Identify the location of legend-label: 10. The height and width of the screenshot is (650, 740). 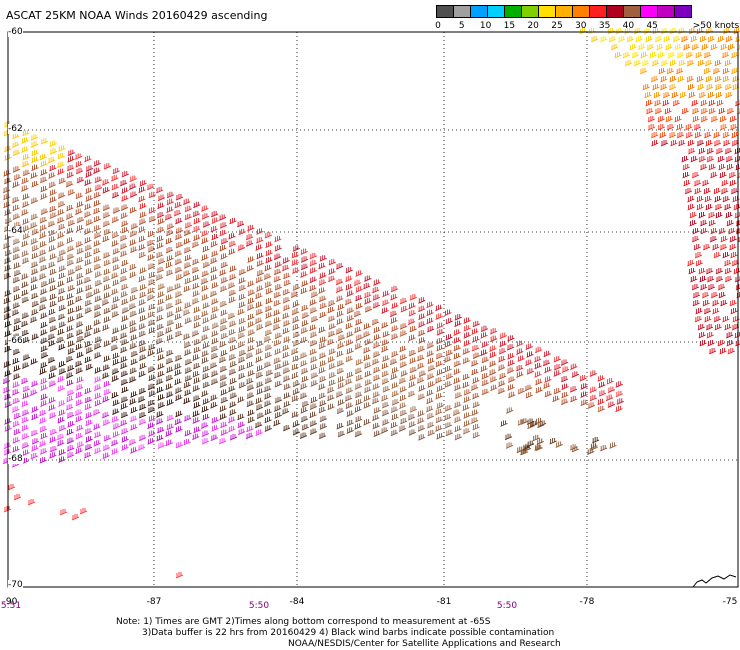
(485, 26).